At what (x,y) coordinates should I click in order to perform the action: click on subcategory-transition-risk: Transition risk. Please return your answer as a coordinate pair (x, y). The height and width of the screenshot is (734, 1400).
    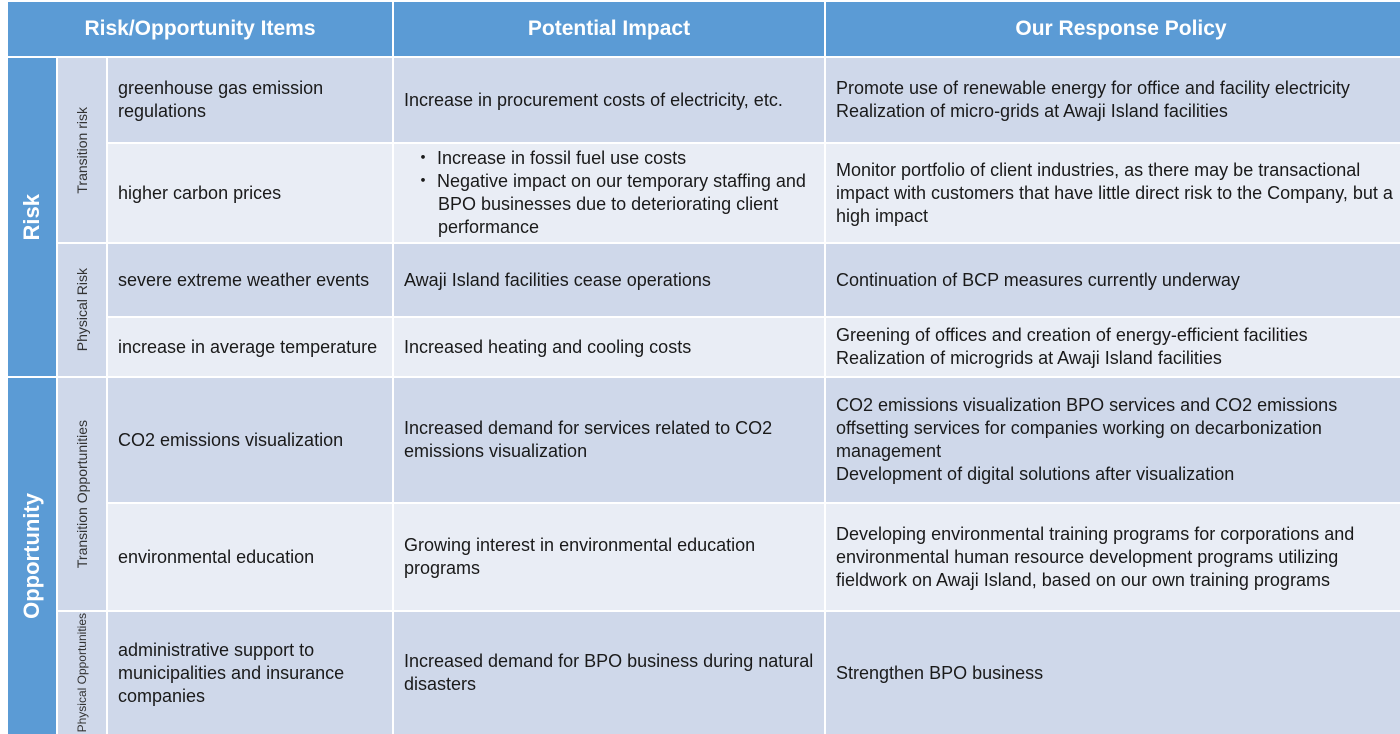
    Looking at the image, I should click on (82, 150).